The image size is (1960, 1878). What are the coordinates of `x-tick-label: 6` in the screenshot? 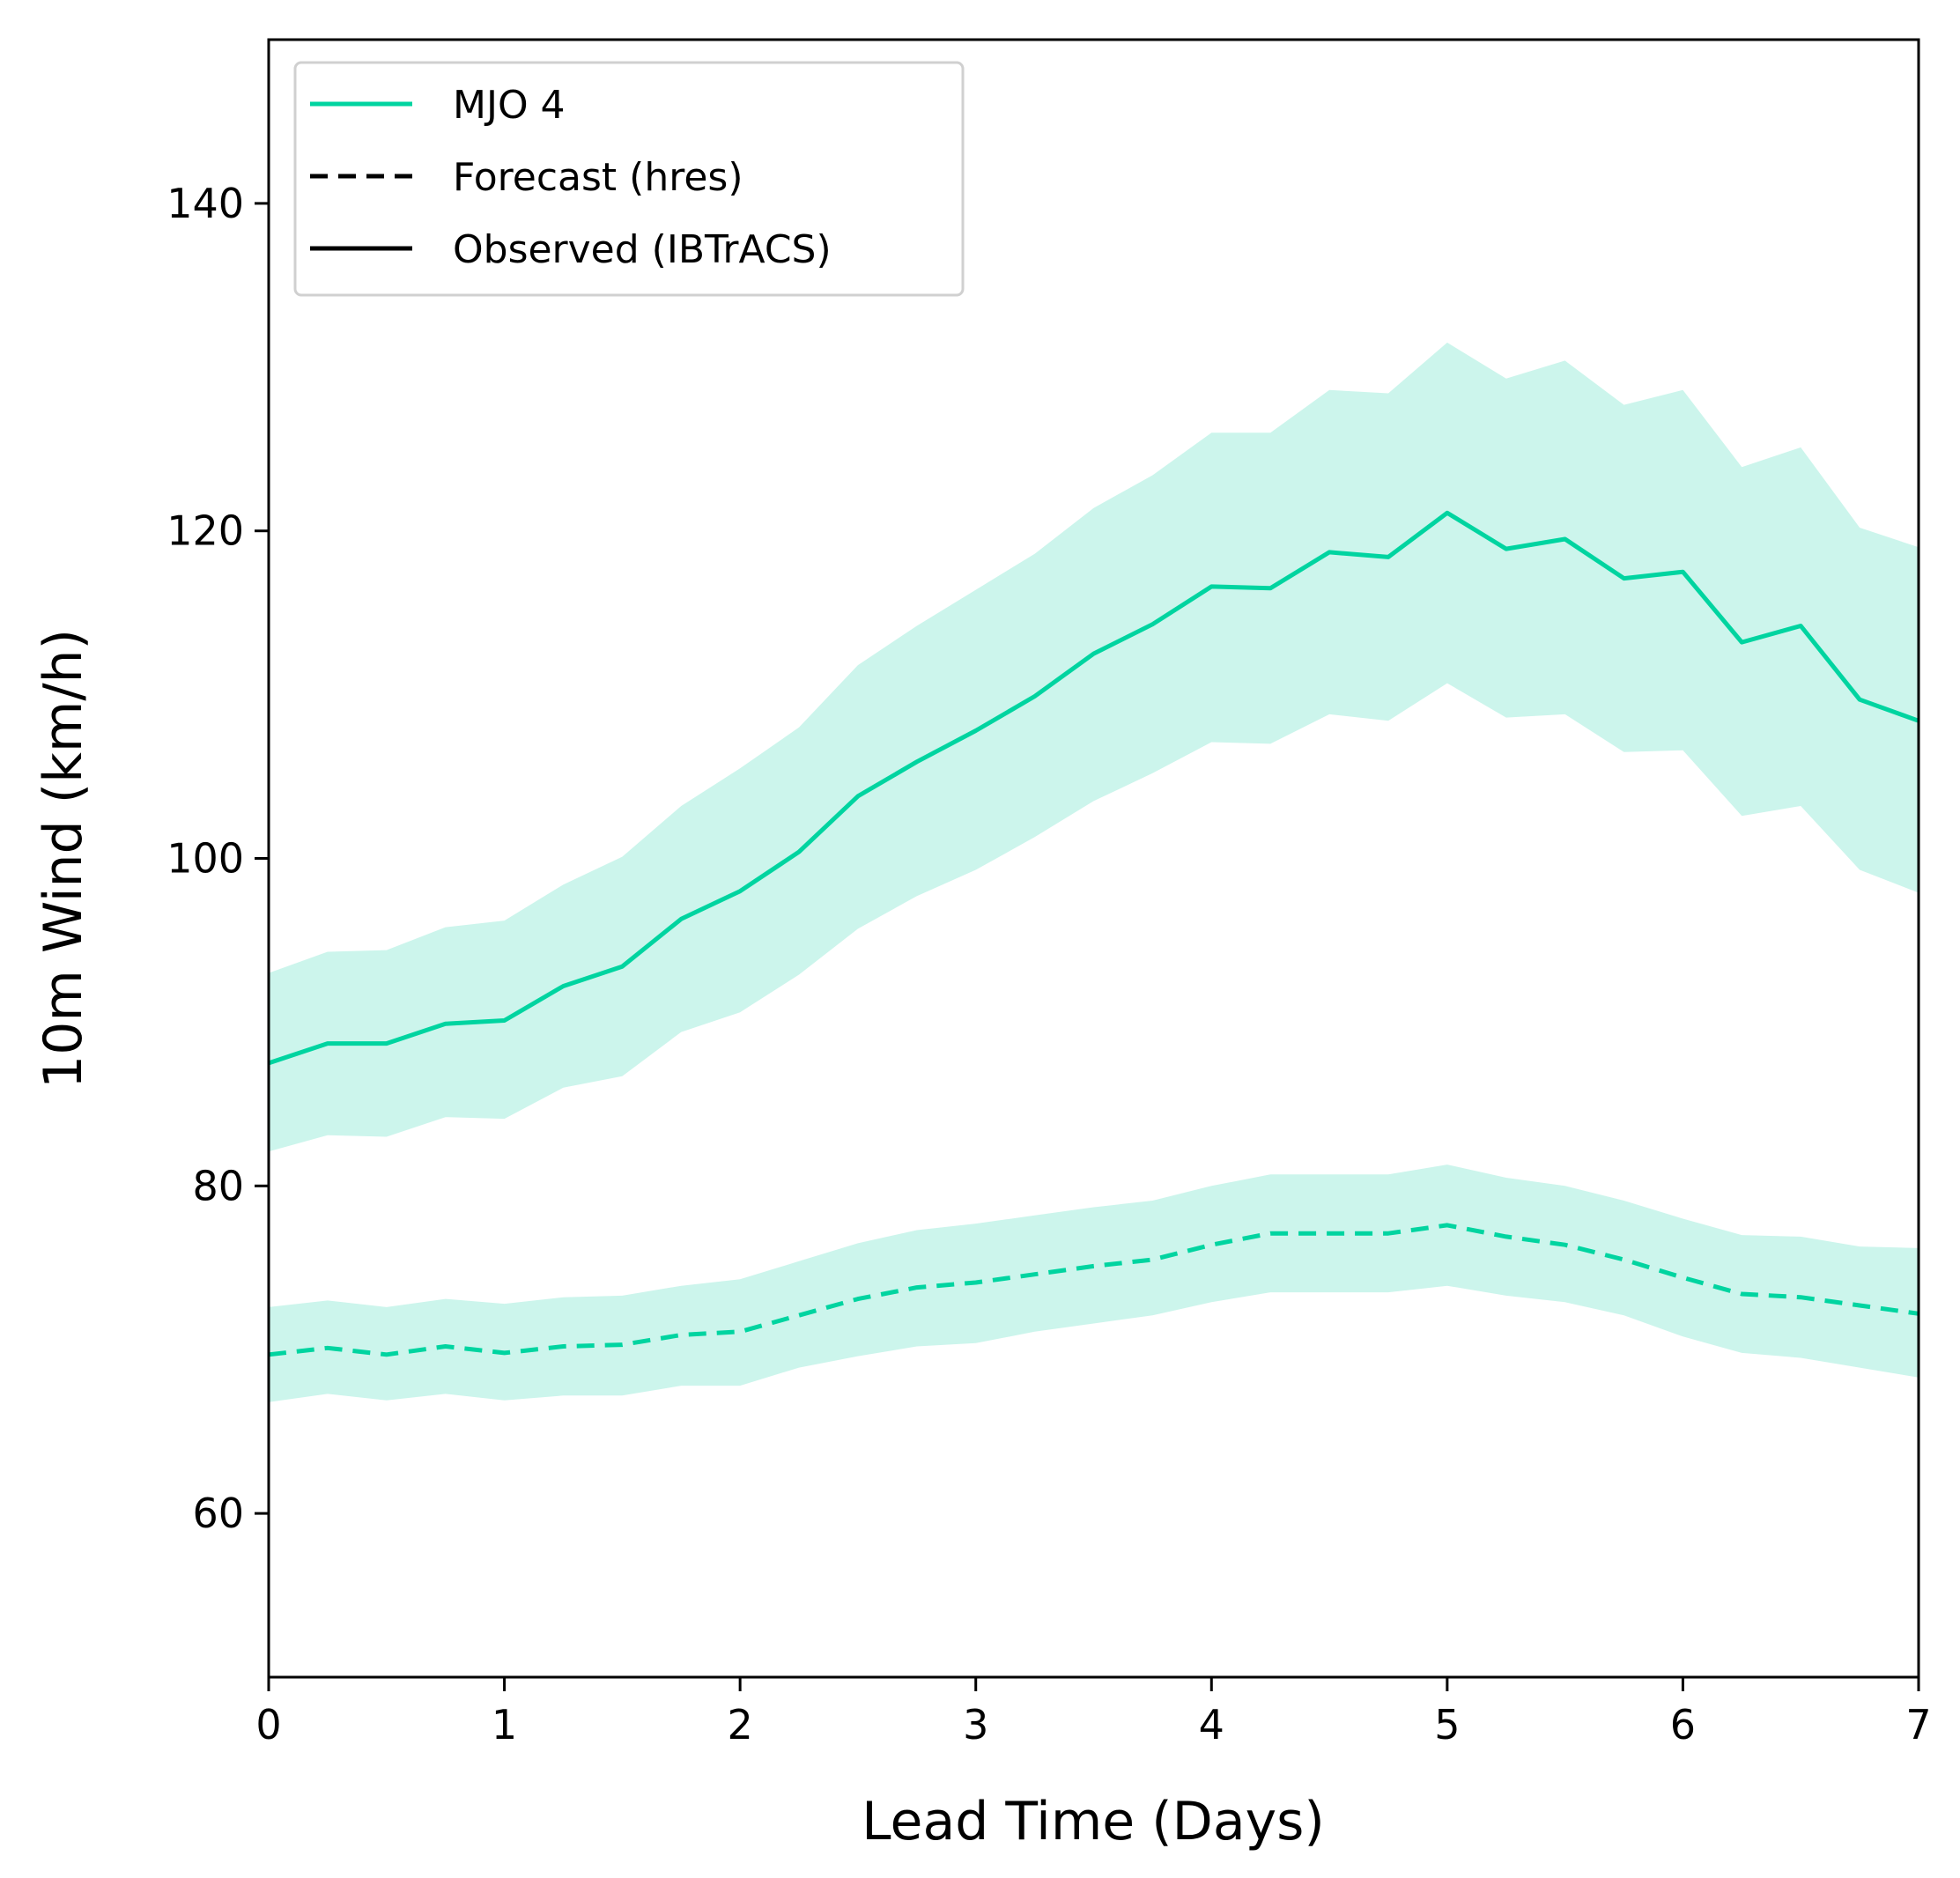 It's located at (1683, 1725).